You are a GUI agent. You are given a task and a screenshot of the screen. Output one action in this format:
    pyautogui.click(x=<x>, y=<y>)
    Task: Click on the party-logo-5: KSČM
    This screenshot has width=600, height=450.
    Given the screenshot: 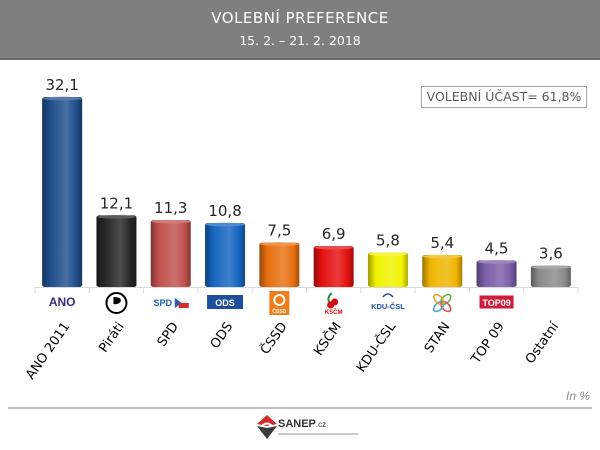 What is the action you would take?
    pyautogui.click(x=334, y=304)
    